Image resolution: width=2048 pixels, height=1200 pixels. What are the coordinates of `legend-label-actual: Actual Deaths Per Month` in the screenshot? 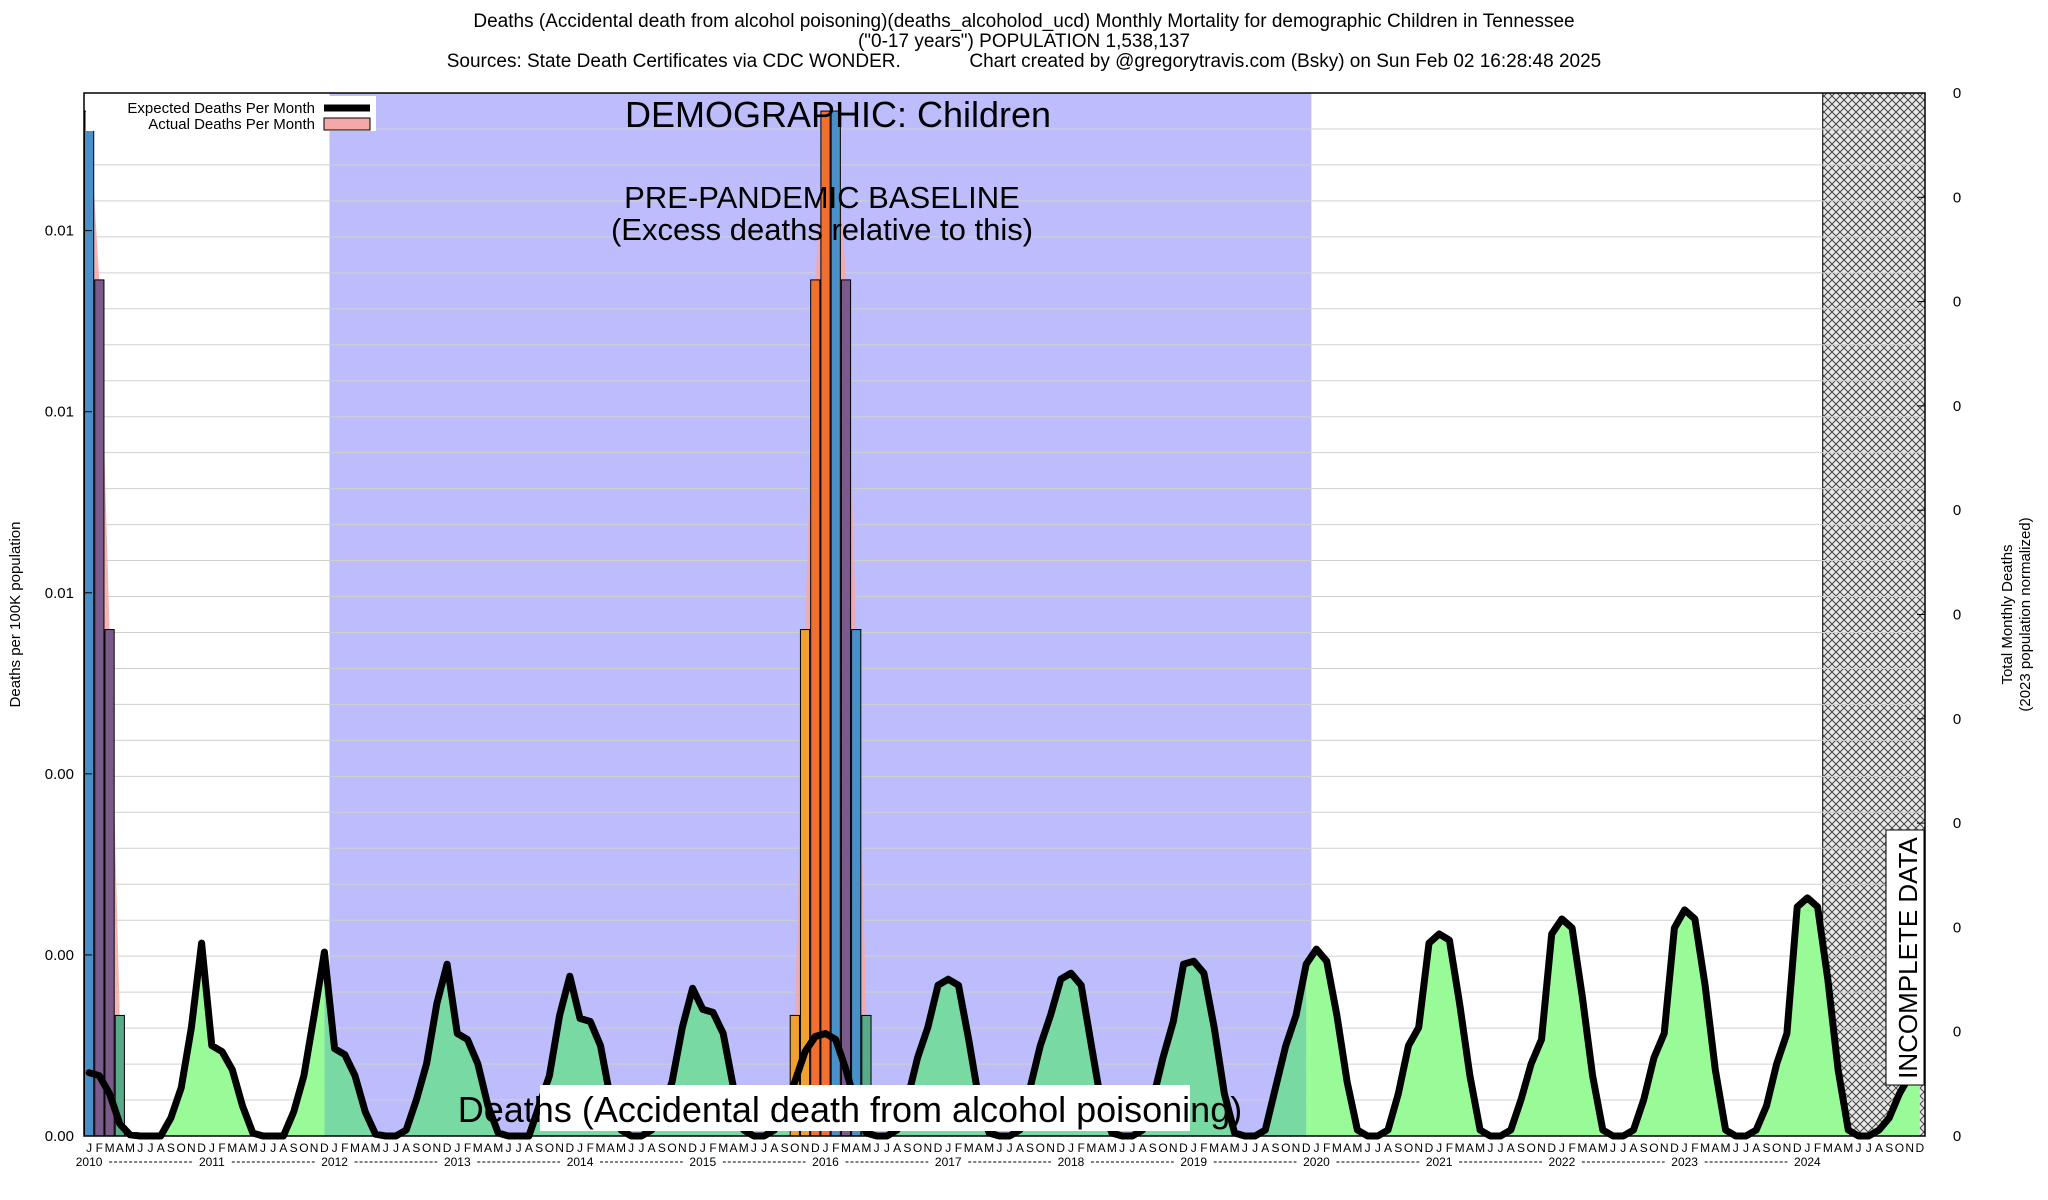 It's located at (231, 124).